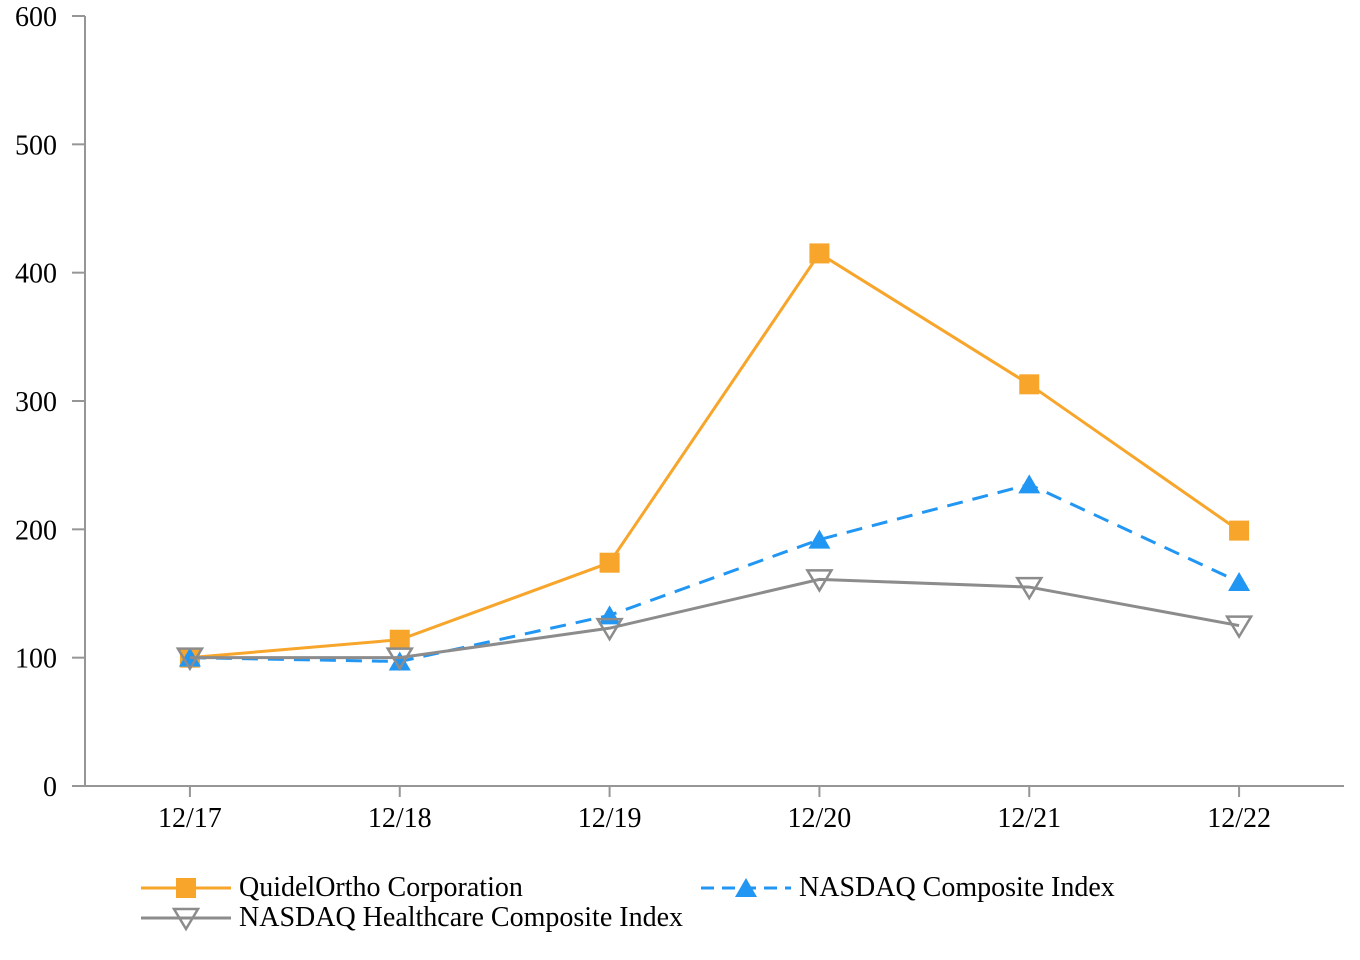 The image size is (1360, 960). I want to click on x-axis-tick-label: 12/21, so click(1029, 818).